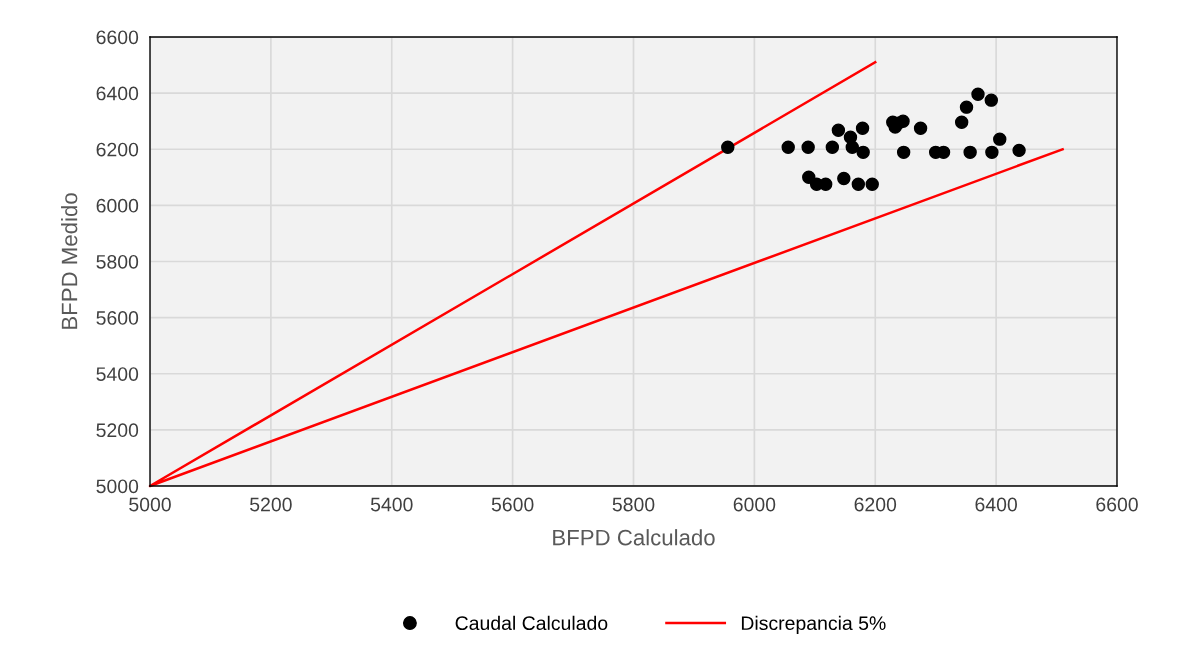 This screenshot has height=658, width=1181. Describe the element at coordinates (117, 486) in the screenshot. I see `y-tick-label: 5000` at that location.